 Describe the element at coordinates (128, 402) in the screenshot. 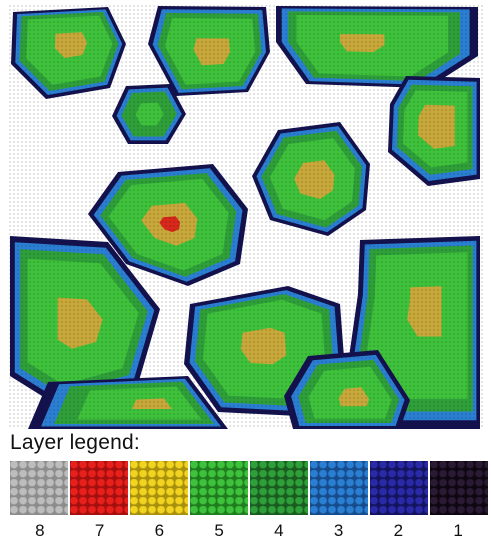

I see `island-bottom-strip` at that location.